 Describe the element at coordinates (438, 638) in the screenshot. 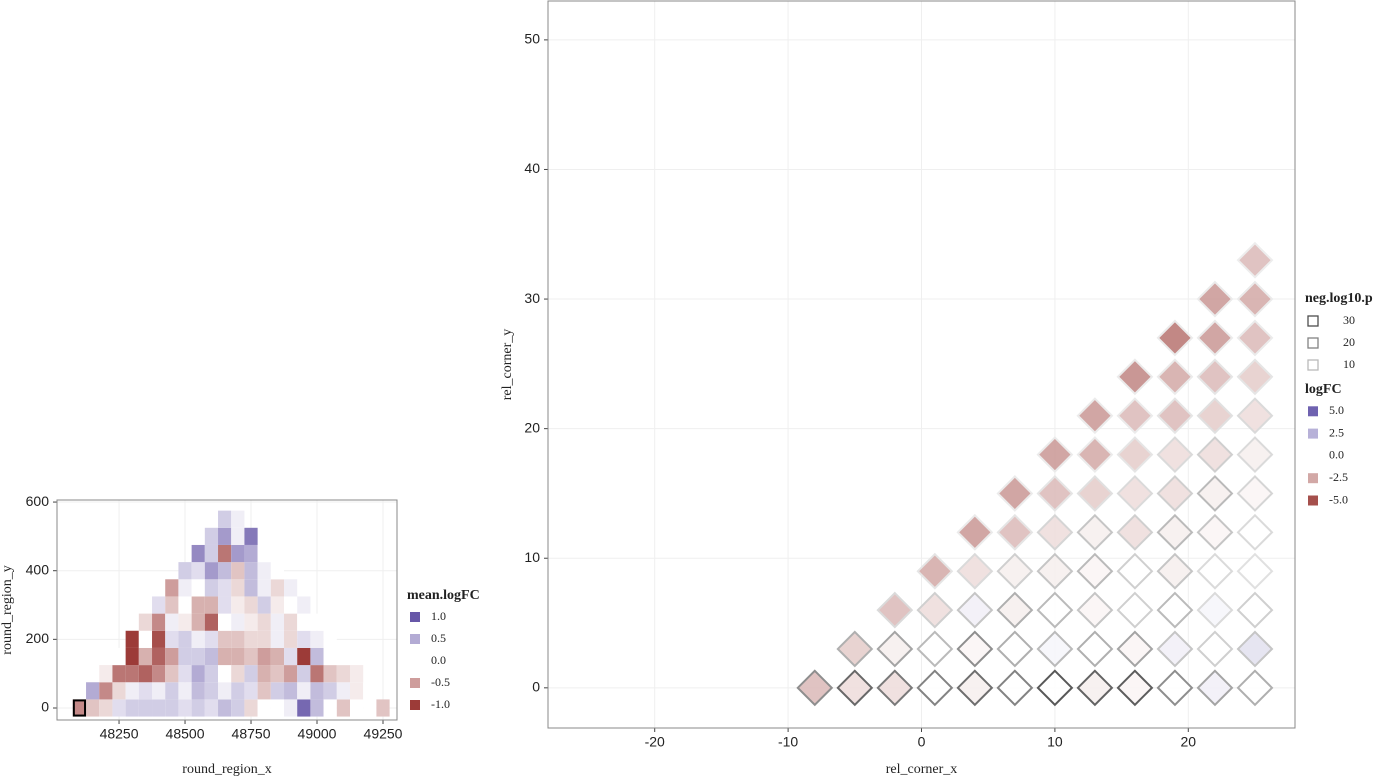

I see `legend-label: 0.5` at that location.